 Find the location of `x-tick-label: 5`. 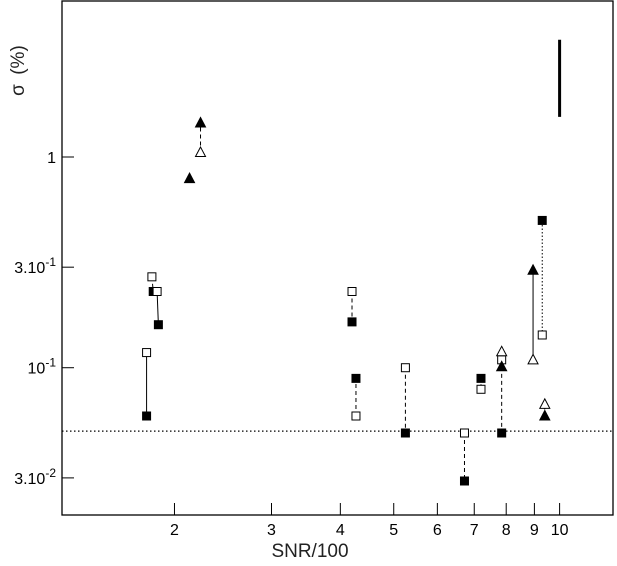

x-tick-label: 5 is located at coordinates (393, 530).